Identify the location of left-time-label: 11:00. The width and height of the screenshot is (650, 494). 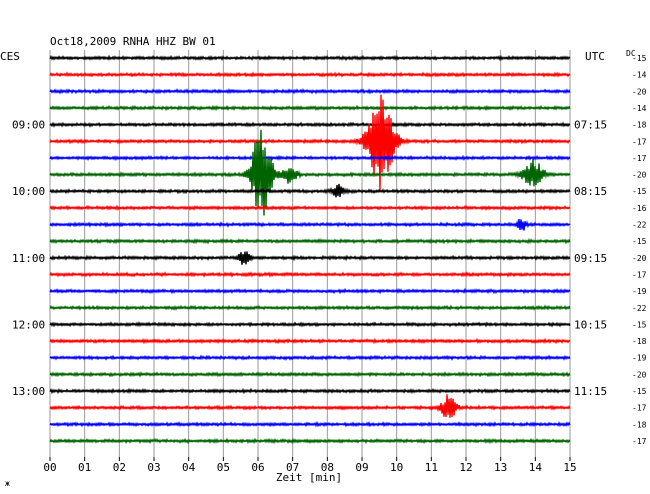
(28, 258).